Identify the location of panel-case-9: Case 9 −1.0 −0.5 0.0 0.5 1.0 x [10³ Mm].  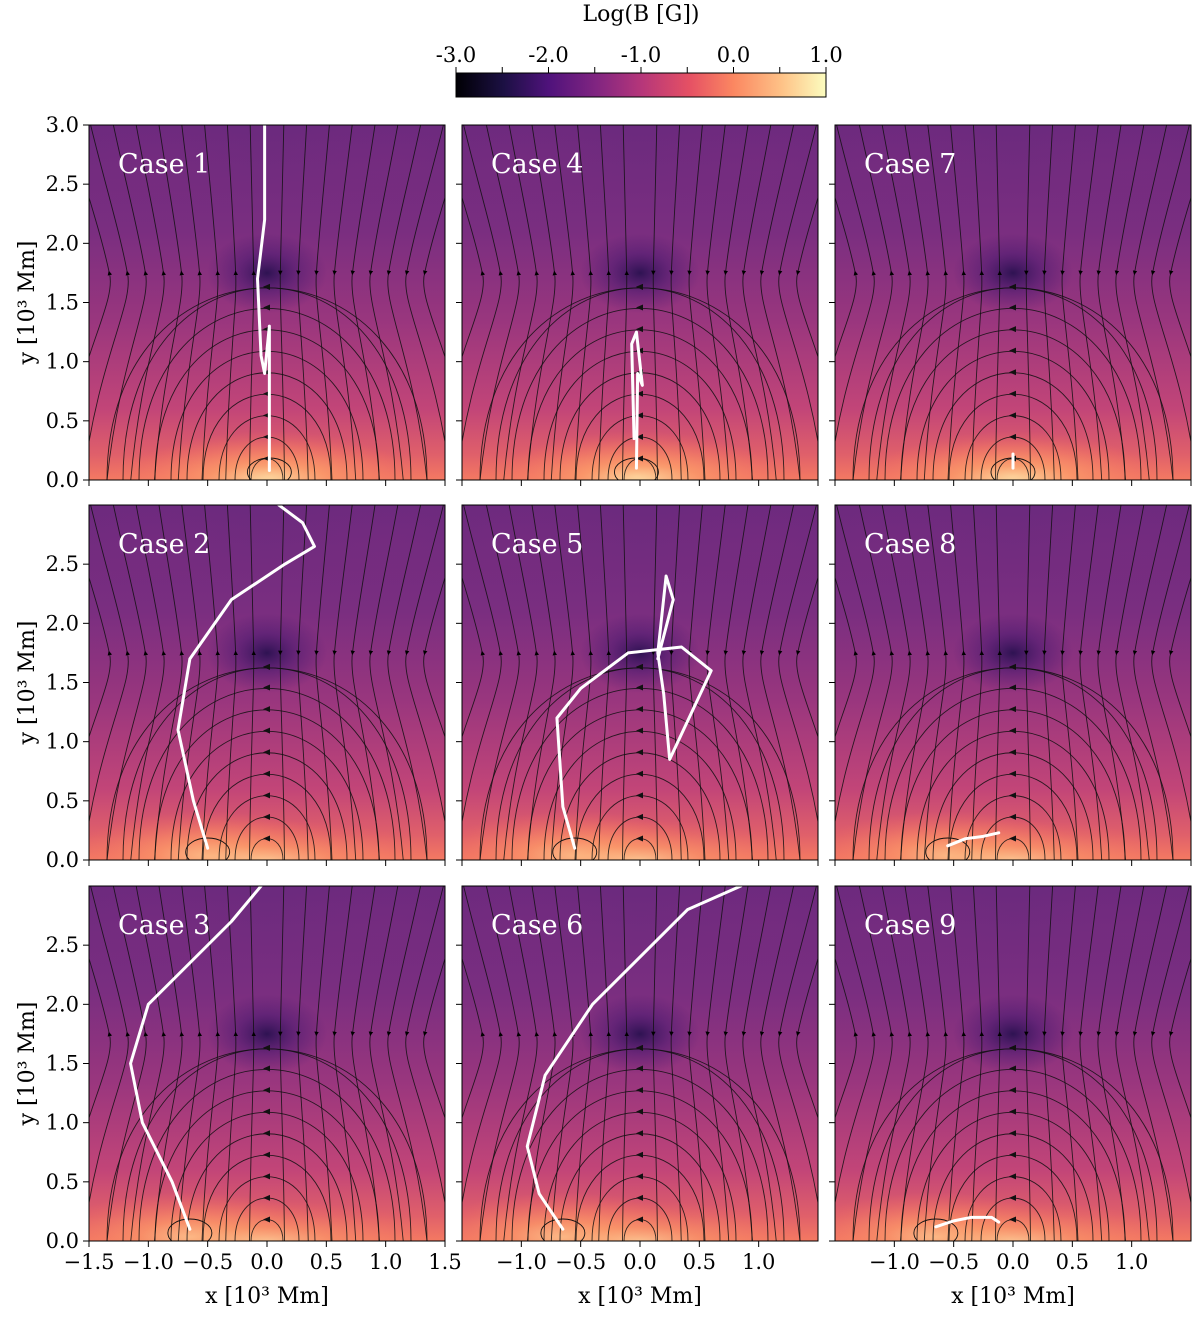
(1010, 1097).